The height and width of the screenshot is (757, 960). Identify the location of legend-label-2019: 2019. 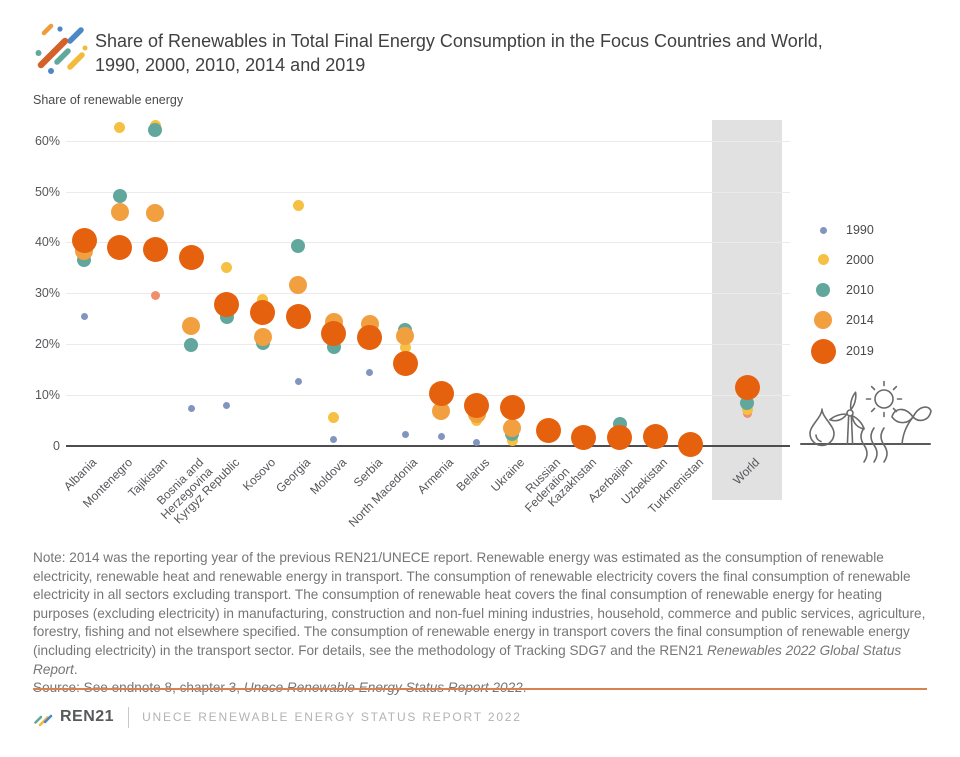
(860, 351).